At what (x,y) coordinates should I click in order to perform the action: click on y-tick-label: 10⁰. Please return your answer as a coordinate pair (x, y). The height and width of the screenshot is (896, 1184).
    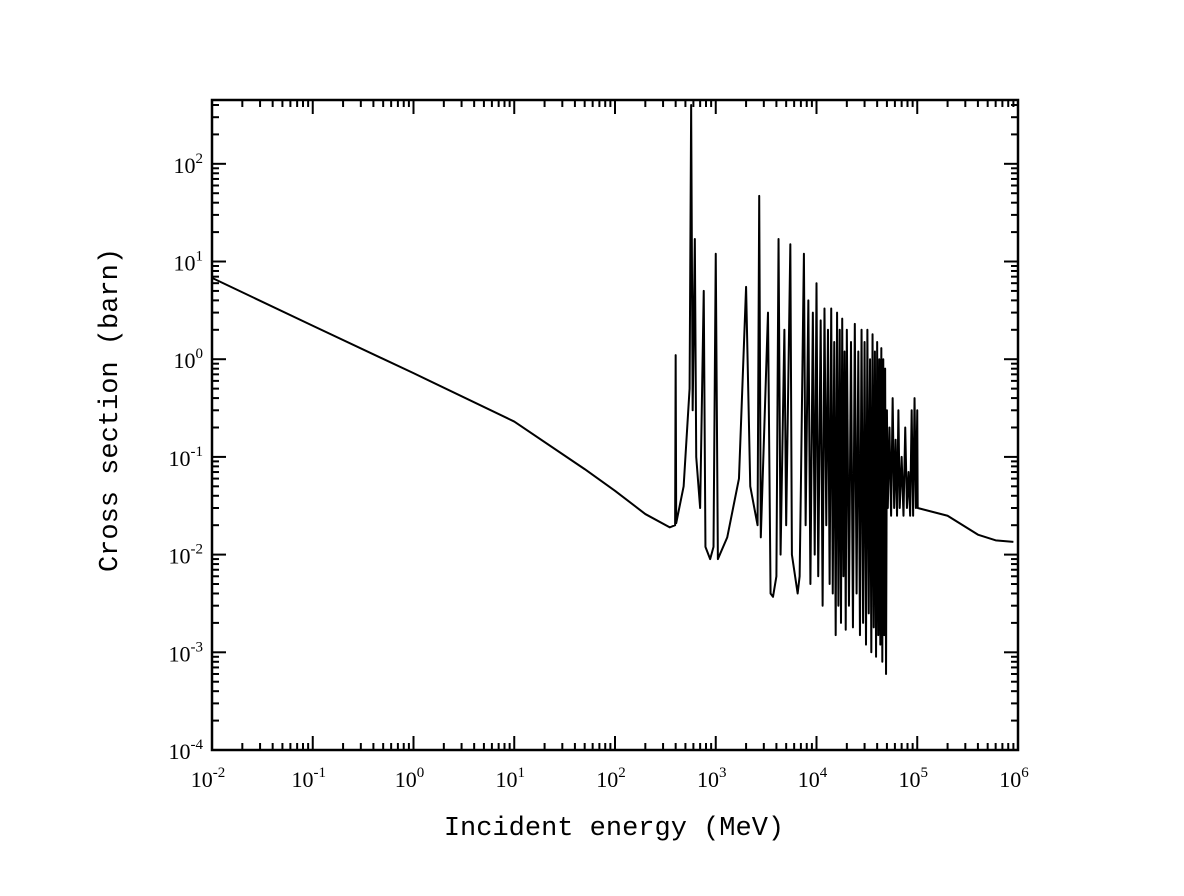
    Looking at the image, I should click on (189, 359).